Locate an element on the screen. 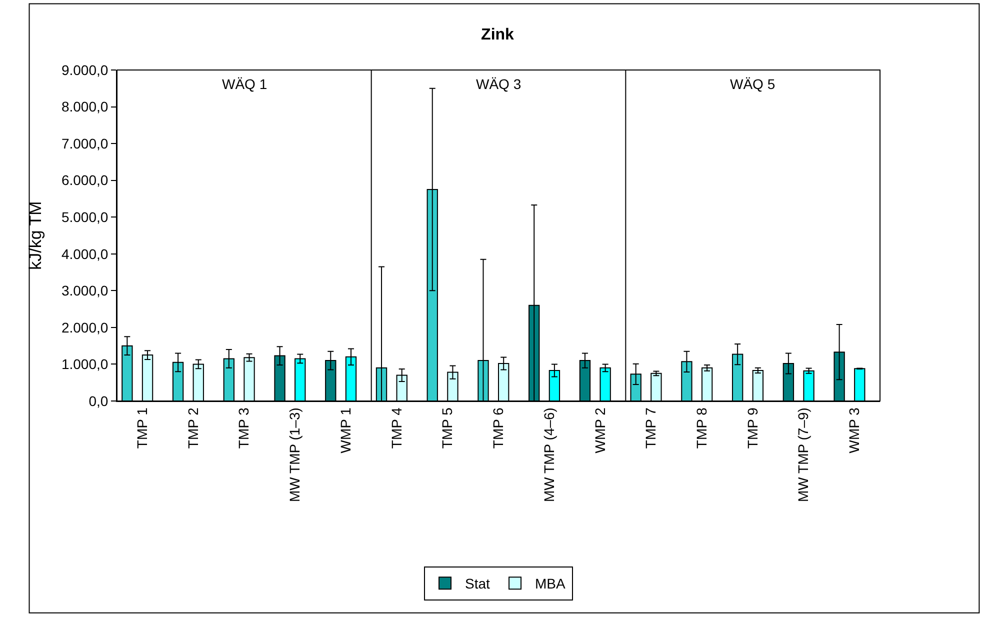  x-tick-label: WMP 1 is located at coordinates (345, 430).